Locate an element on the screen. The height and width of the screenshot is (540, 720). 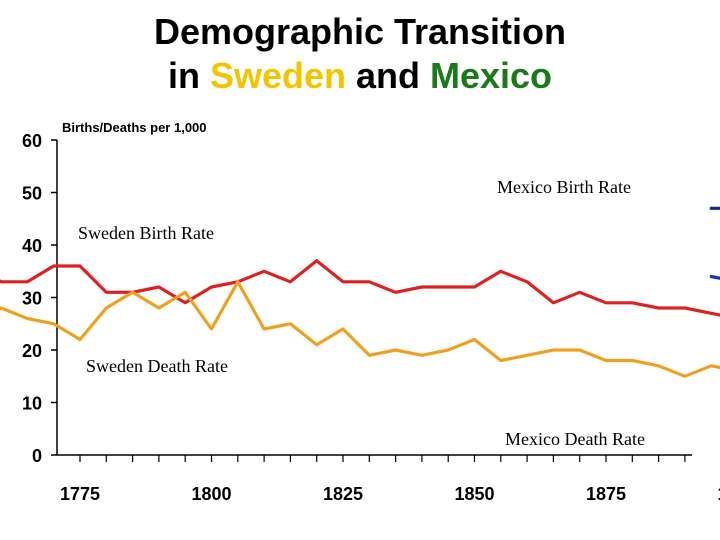
y-tick-label: 10 is located at coordinates (32, 404).